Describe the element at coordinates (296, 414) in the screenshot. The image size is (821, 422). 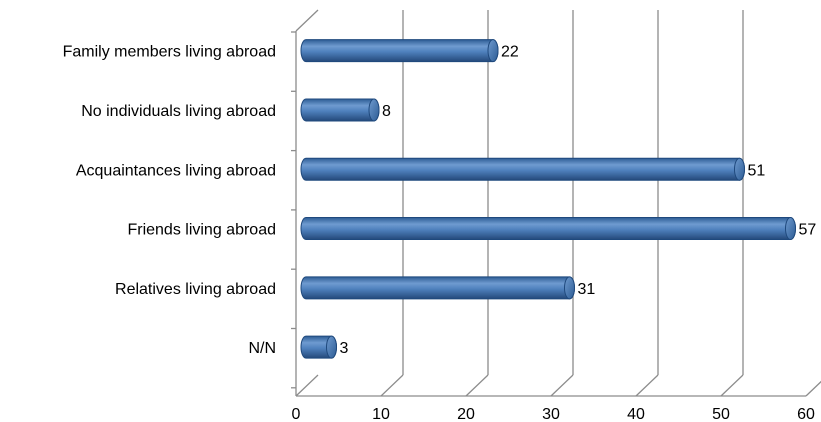
I see `x-tick-label: 0` at that location.